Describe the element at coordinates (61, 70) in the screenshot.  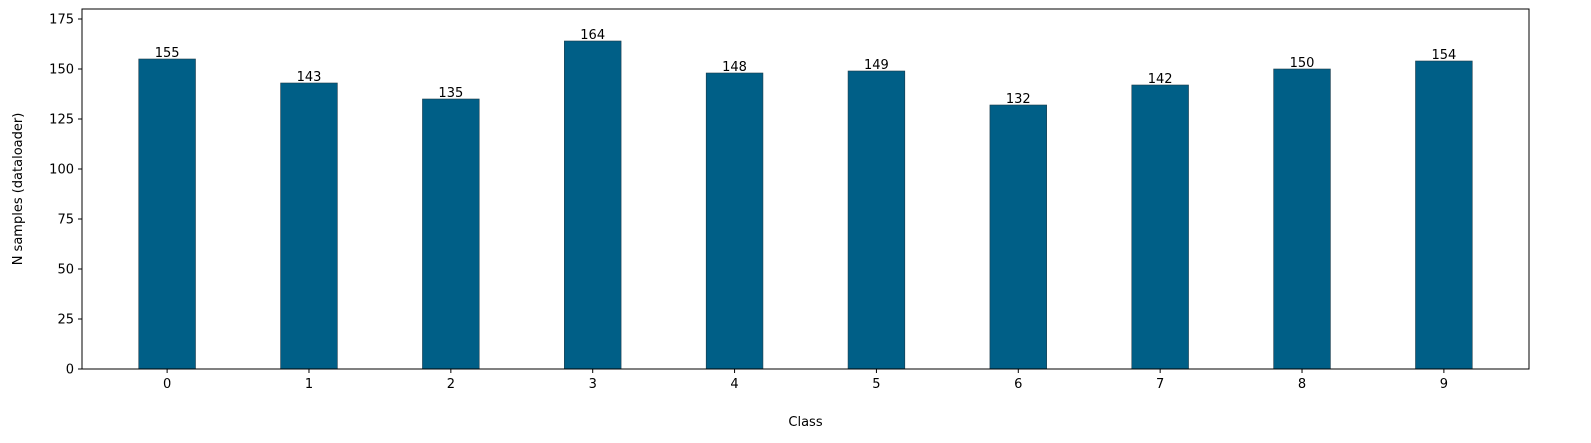
I see `y-tick-label-150: 150` at that location.